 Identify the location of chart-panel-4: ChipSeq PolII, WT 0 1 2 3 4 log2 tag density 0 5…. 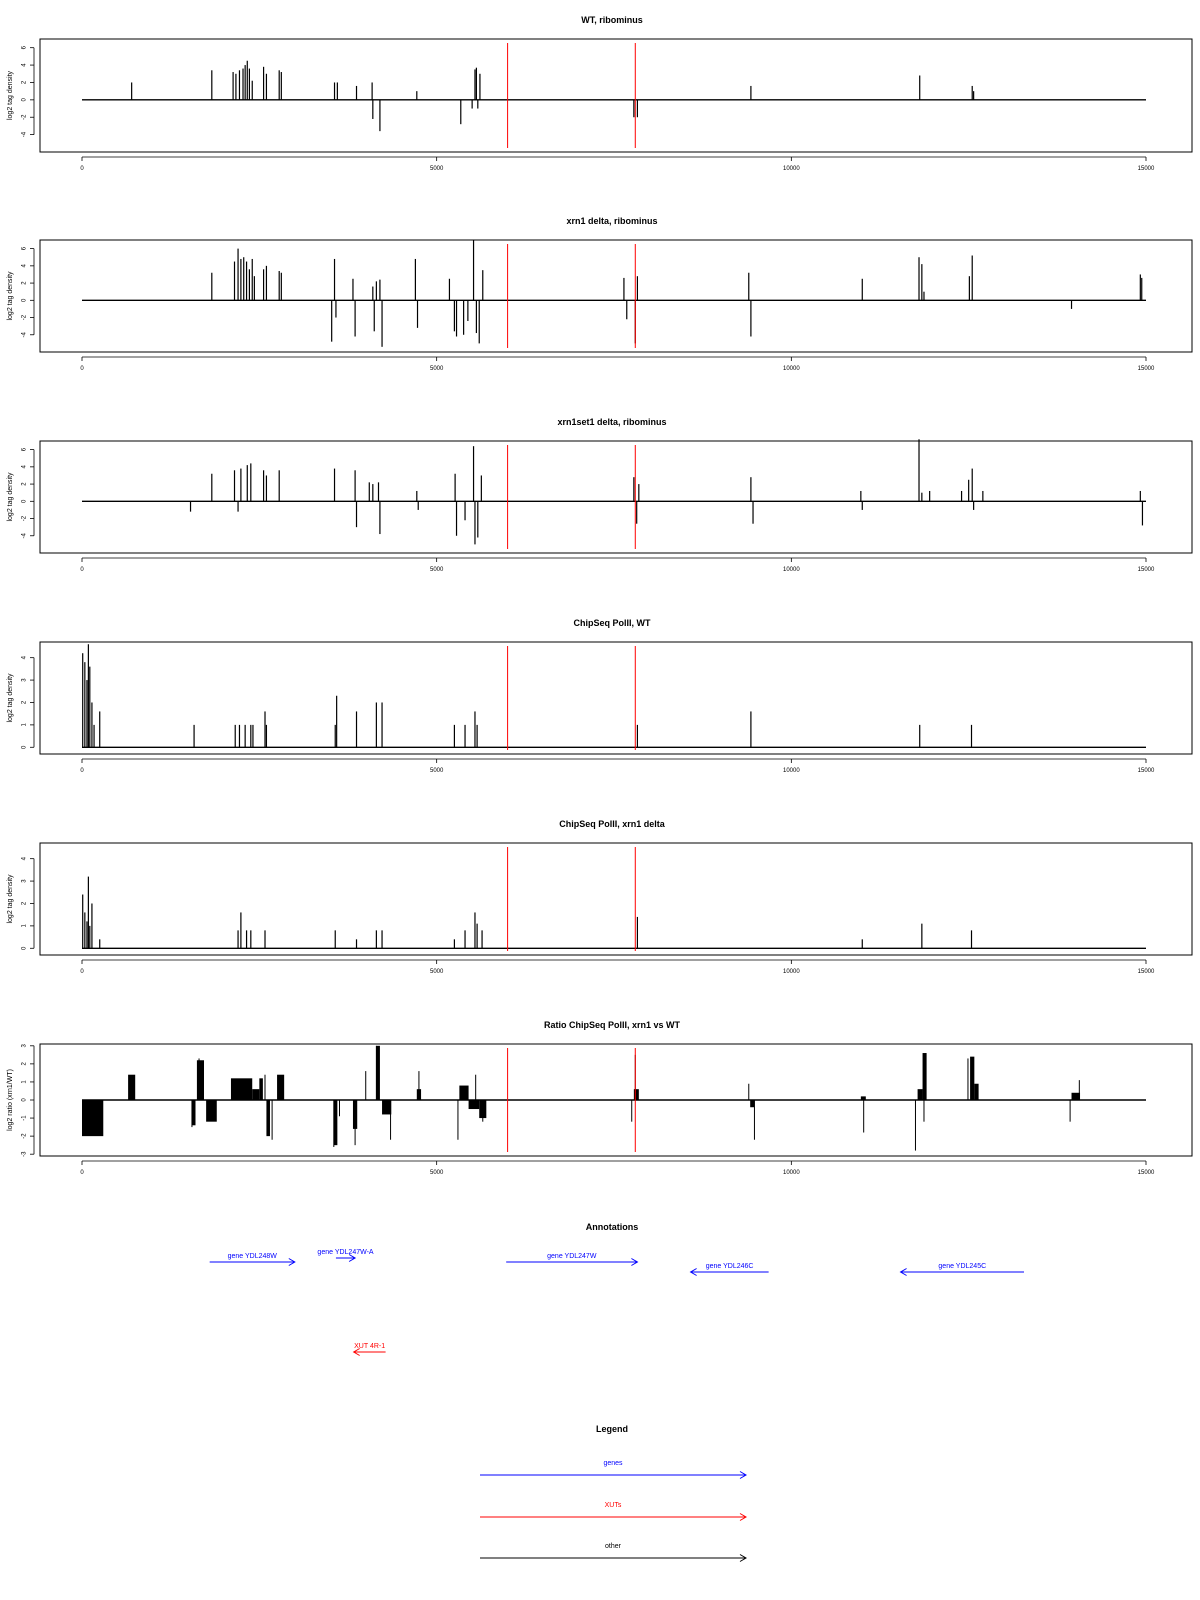
(600, 696).